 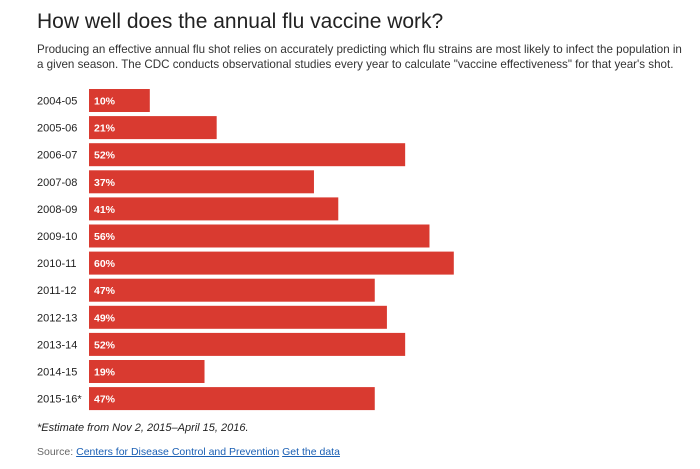 What do you see at coordinates (57, 129) in the screenshot?
I see `category-label: 2005-06` at bounding box center [57, 129].